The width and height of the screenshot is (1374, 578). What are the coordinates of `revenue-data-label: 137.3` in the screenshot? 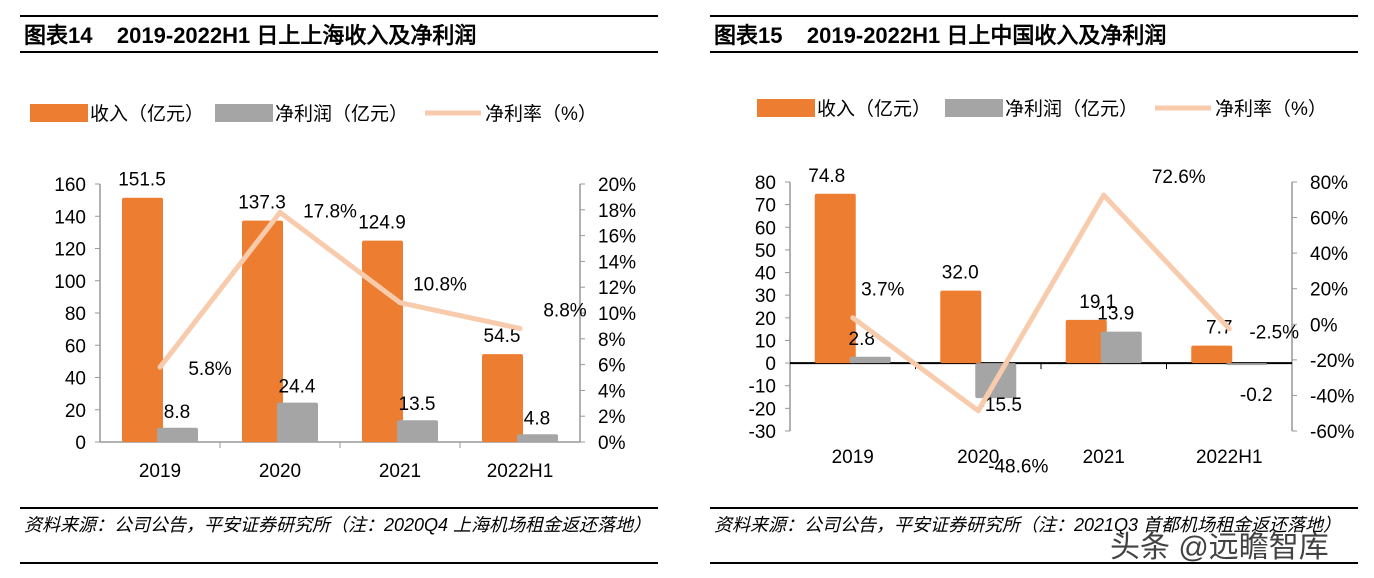 It's located at (262, 203).